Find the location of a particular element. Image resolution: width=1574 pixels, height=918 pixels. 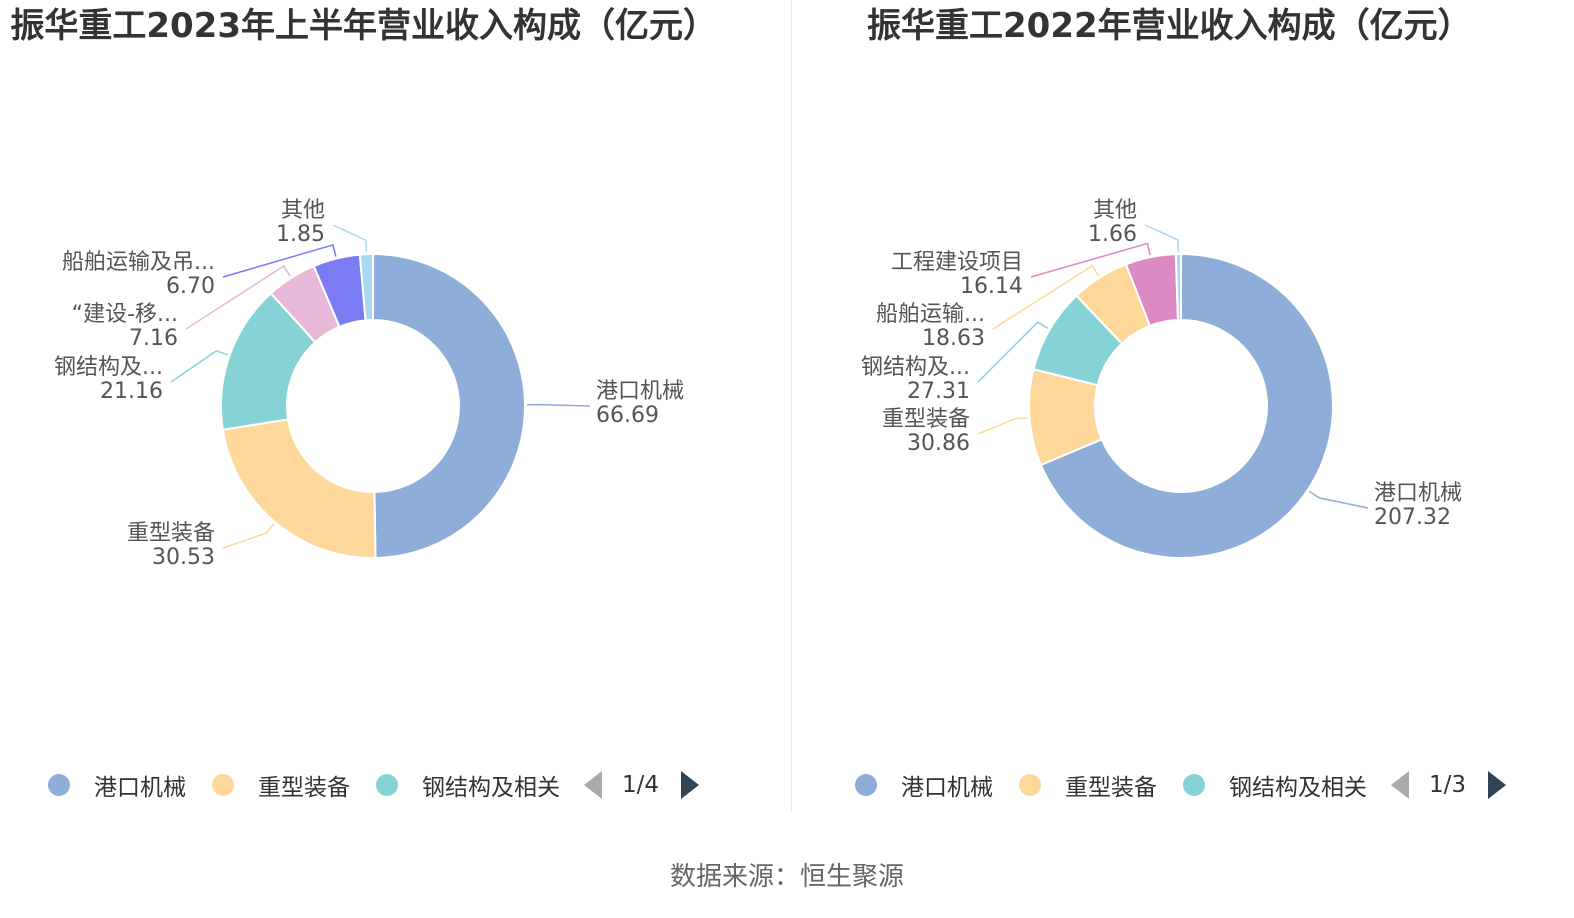

data-source: 数据来源：恒生聚源 is located at coordinates (786, 877).